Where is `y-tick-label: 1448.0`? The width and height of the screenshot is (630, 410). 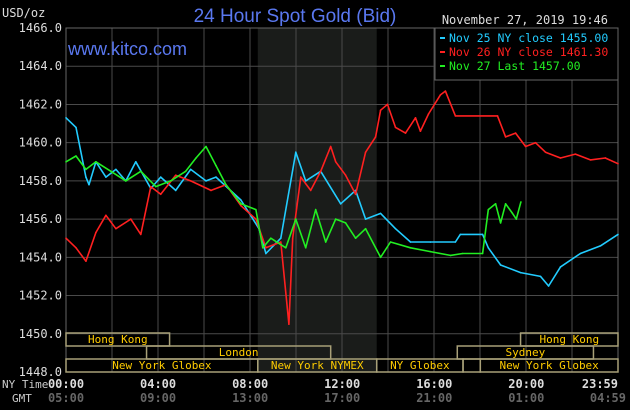
y-tick-label: 1448.0 is located at coordinates (40, 372).